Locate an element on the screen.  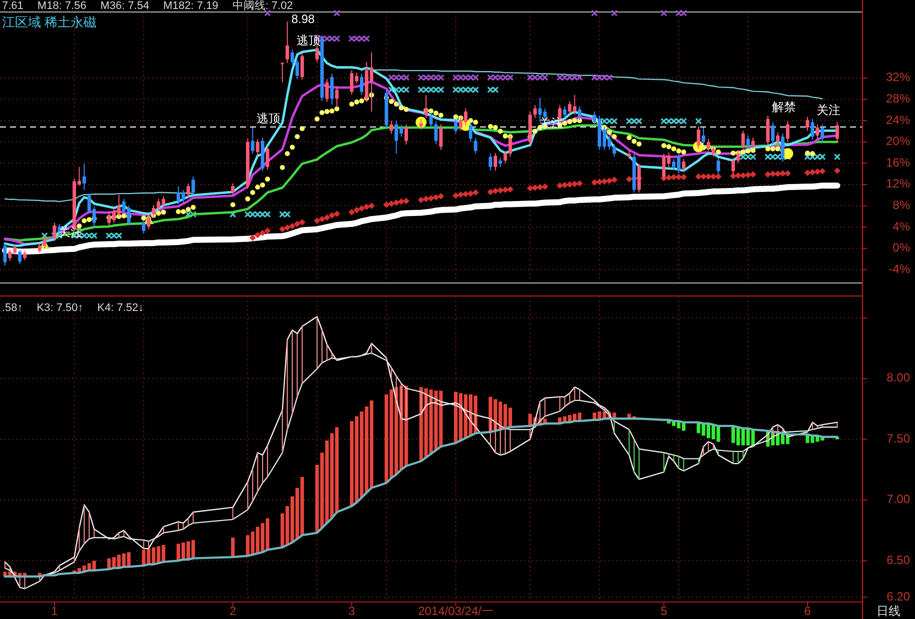
chart-title: 江区域 稀土永磁 is located at coordinates (49, 22).